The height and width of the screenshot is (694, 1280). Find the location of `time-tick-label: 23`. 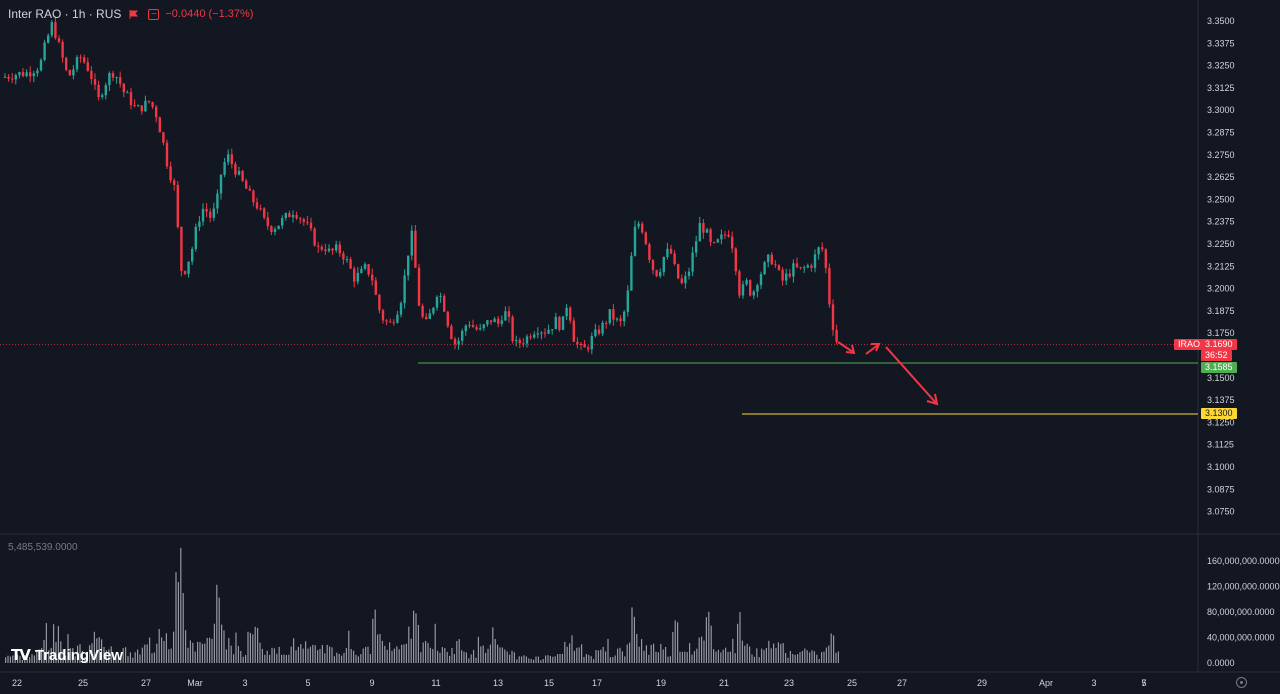

time-tick-label: 23 is located at coordinates (789, 683).